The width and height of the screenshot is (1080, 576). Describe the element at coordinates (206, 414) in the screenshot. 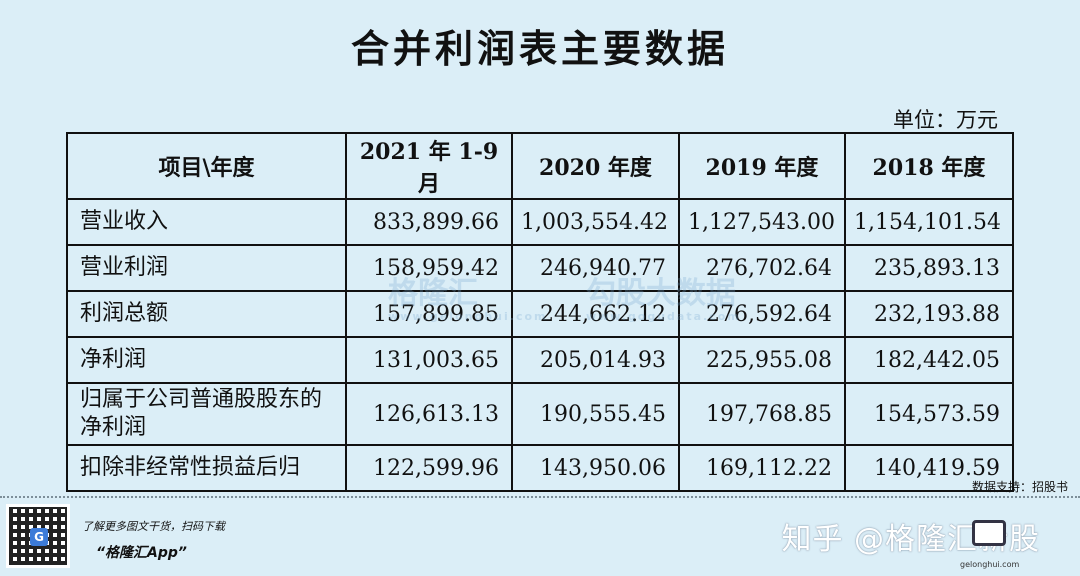

I see `row-label: 归属于公司普通股股东的净利润` at that location.